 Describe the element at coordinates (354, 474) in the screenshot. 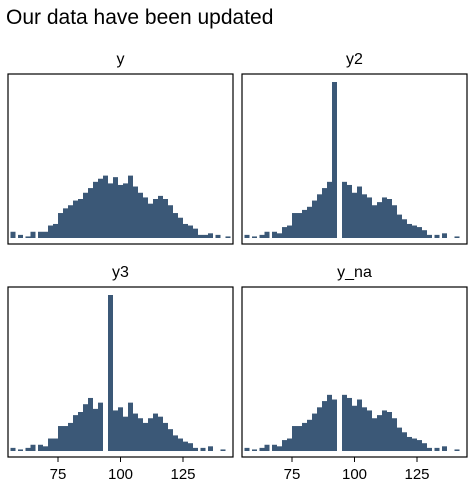

I see `x-tick-label: 100` at that location.